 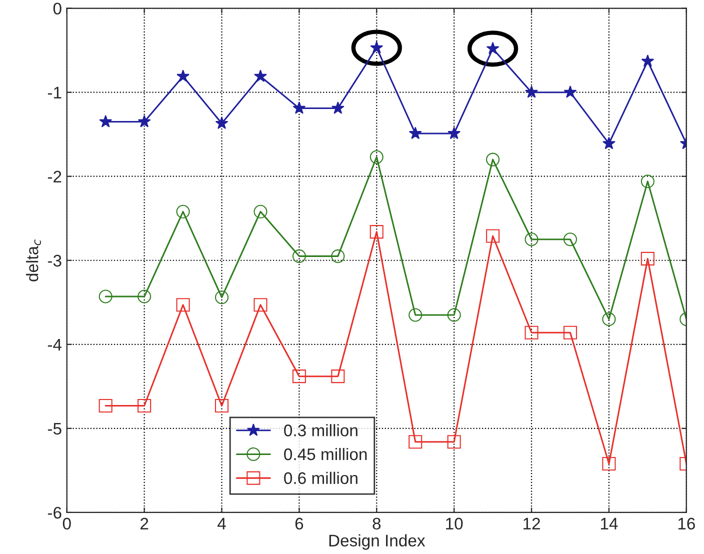 I want to click on x-tick-label: 10, so click(x=454, y=524).